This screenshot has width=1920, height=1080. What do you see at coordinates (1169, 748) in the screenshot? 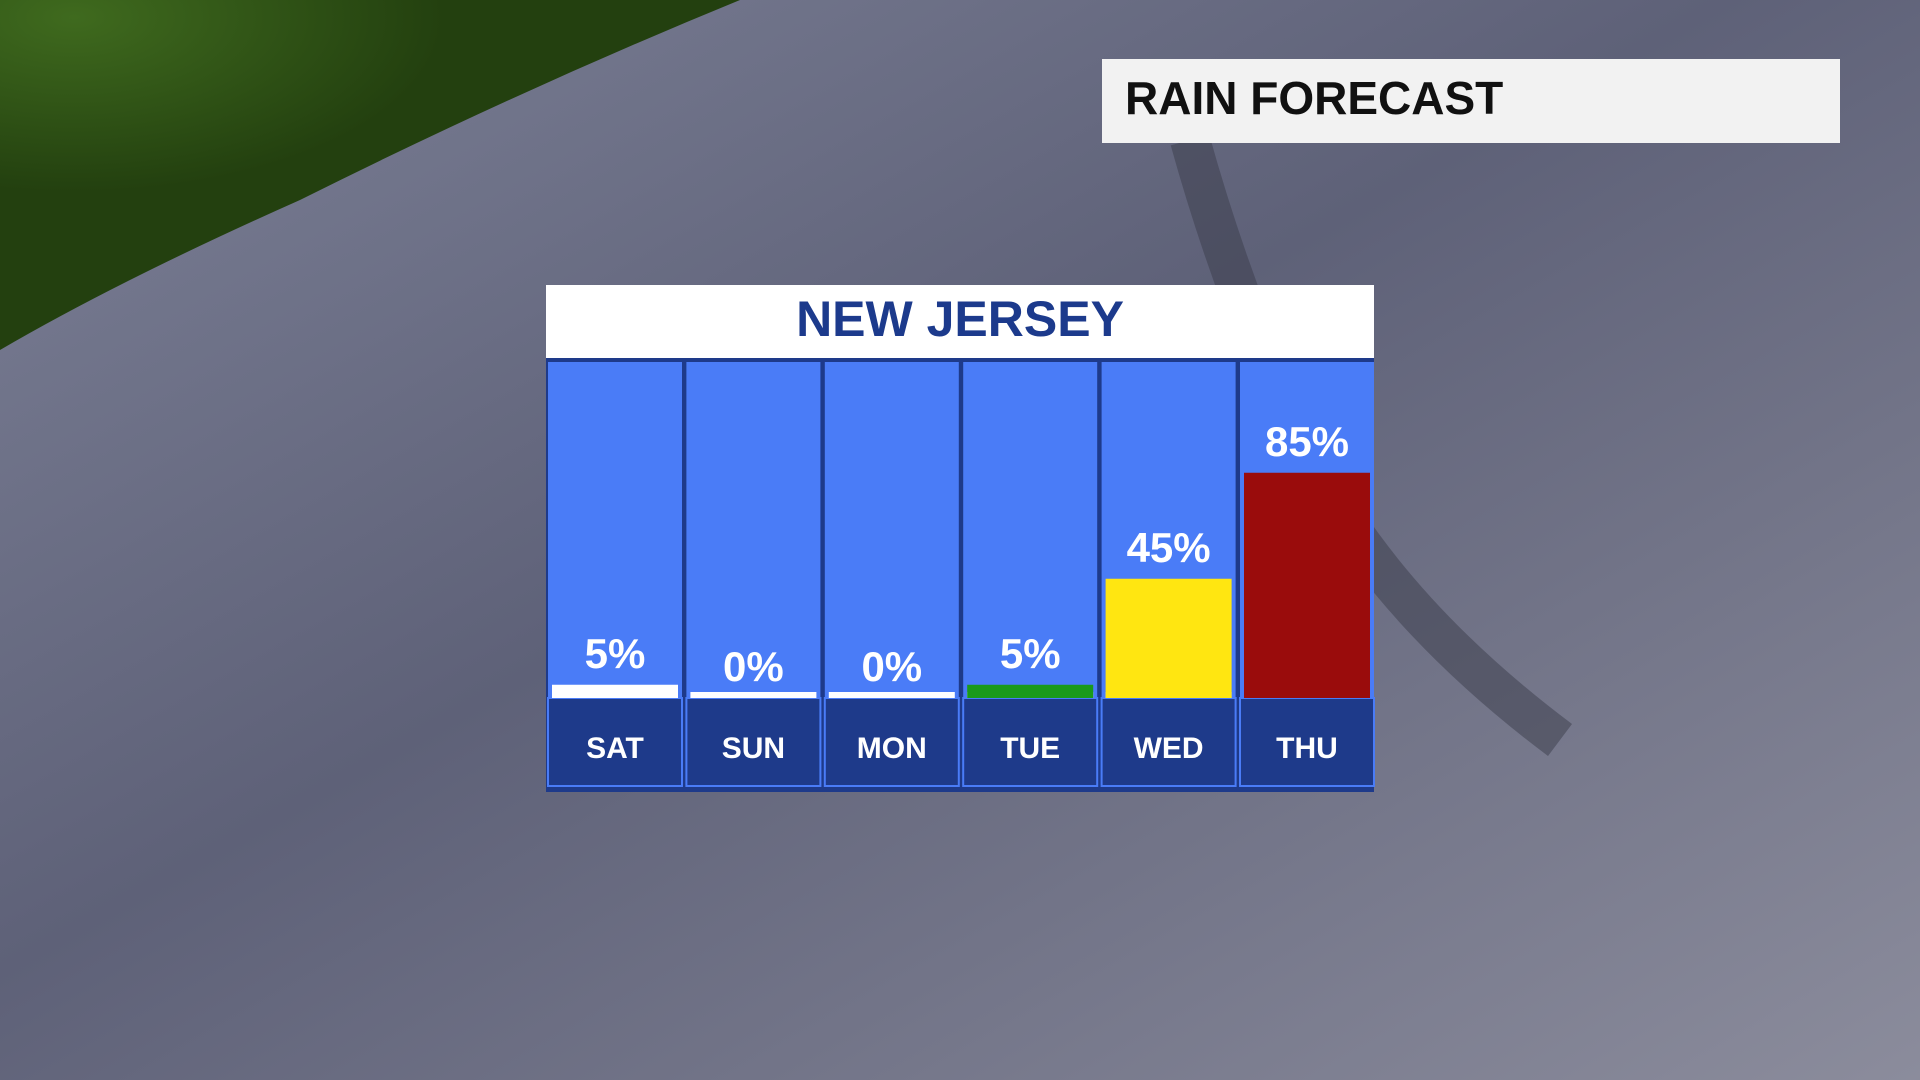
I see `x-tick-label: WED` at bounding box center [1169, 748].